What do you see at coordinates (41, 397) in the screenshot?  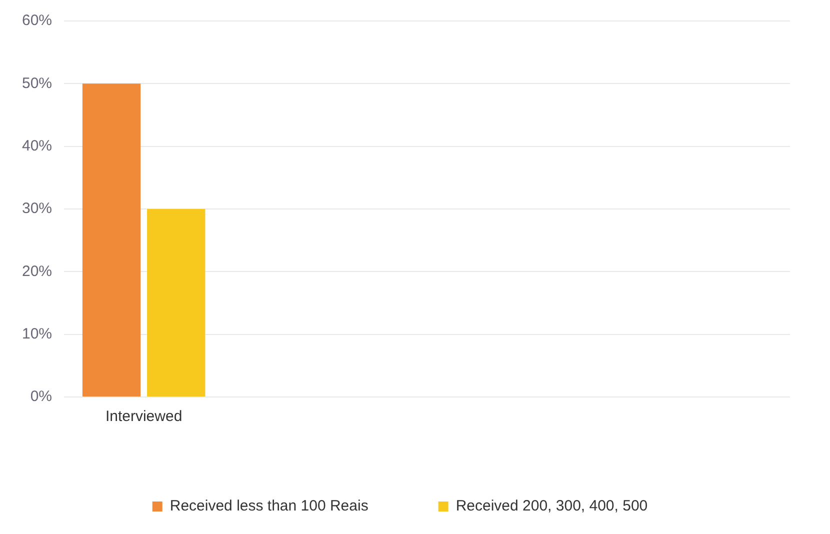 I see `y-tick-label: 0%` at bounding box center [41, 397].